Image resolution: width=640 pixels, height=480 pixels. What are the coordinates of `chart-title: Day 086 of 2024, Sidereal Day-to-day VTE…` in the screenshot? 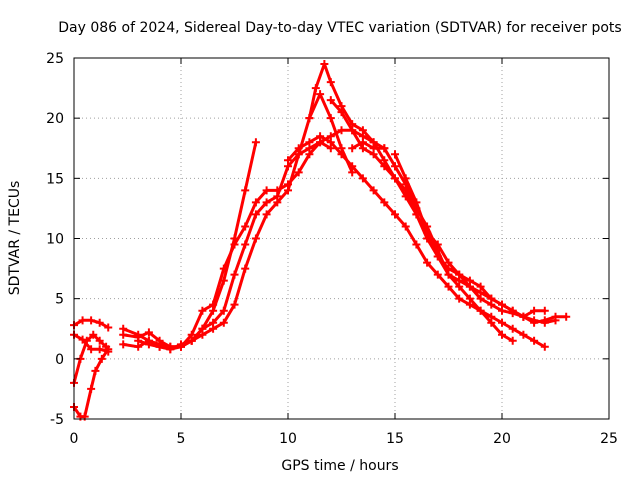 It's located at (339, 28).